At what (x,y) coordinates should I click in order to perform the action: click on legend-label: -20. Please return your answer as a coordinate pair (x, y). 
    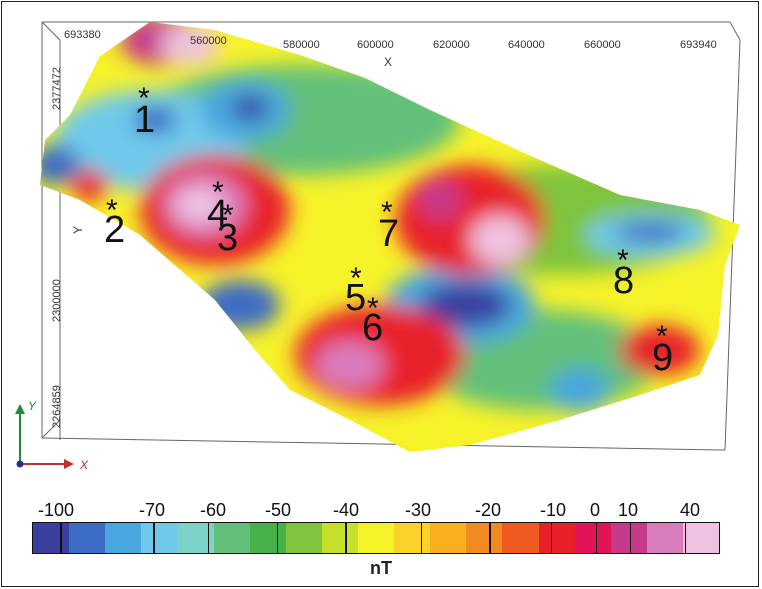
    Looking at the image, I should click on (488, 510).